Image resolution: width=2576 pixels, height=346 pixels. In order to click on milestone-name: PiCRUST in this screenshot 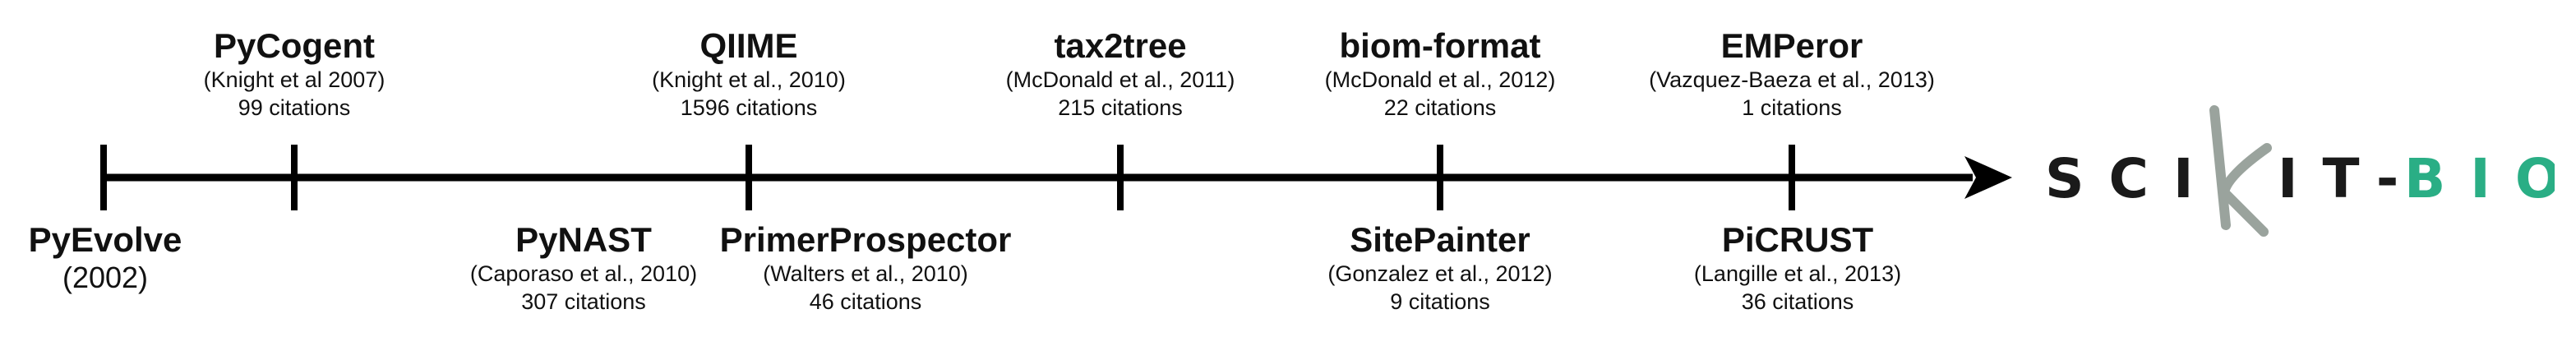, I will do `click(1798, 240)`.